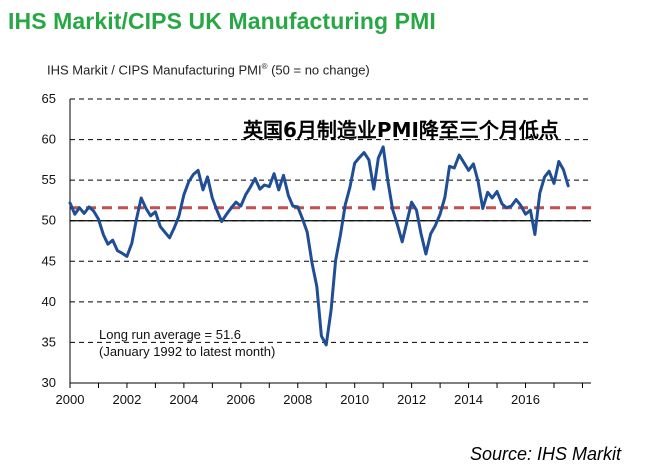  Describe the element at coordinates (49, 179) in the screenshot. I see `y-tick-55: 55` at that location.